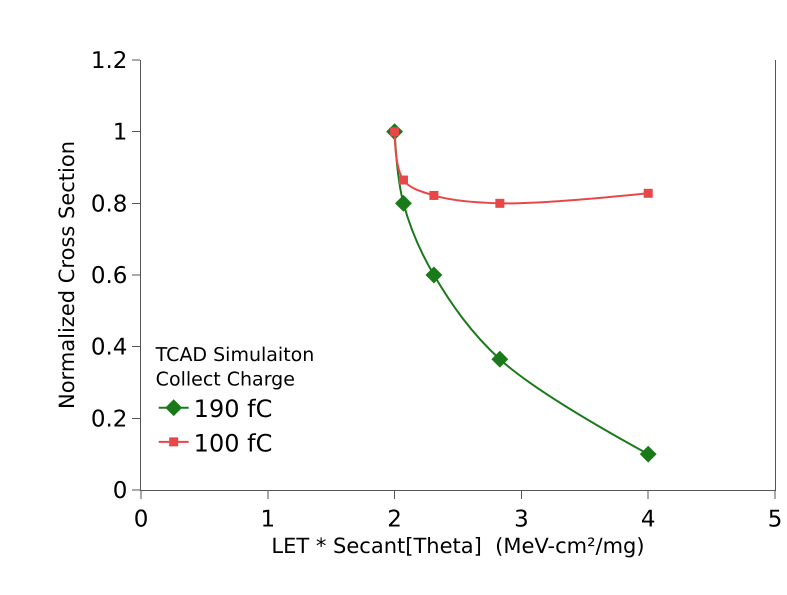  What do you see at coordinates (394, 519) in the screenshot?
I see `x-tick-label: 2` at bounding box center [394, 519].